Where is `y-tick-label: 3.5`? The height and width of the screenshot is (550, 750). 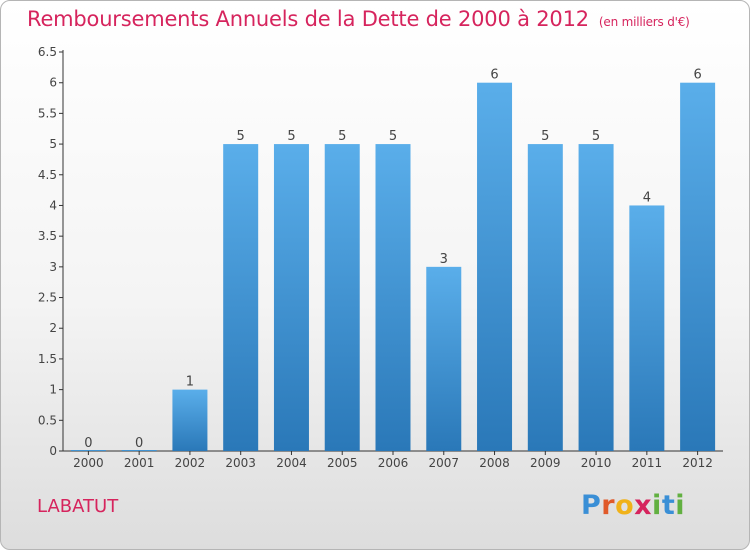 y-tick-label: 3.5 is located at coordinates (47, 236).